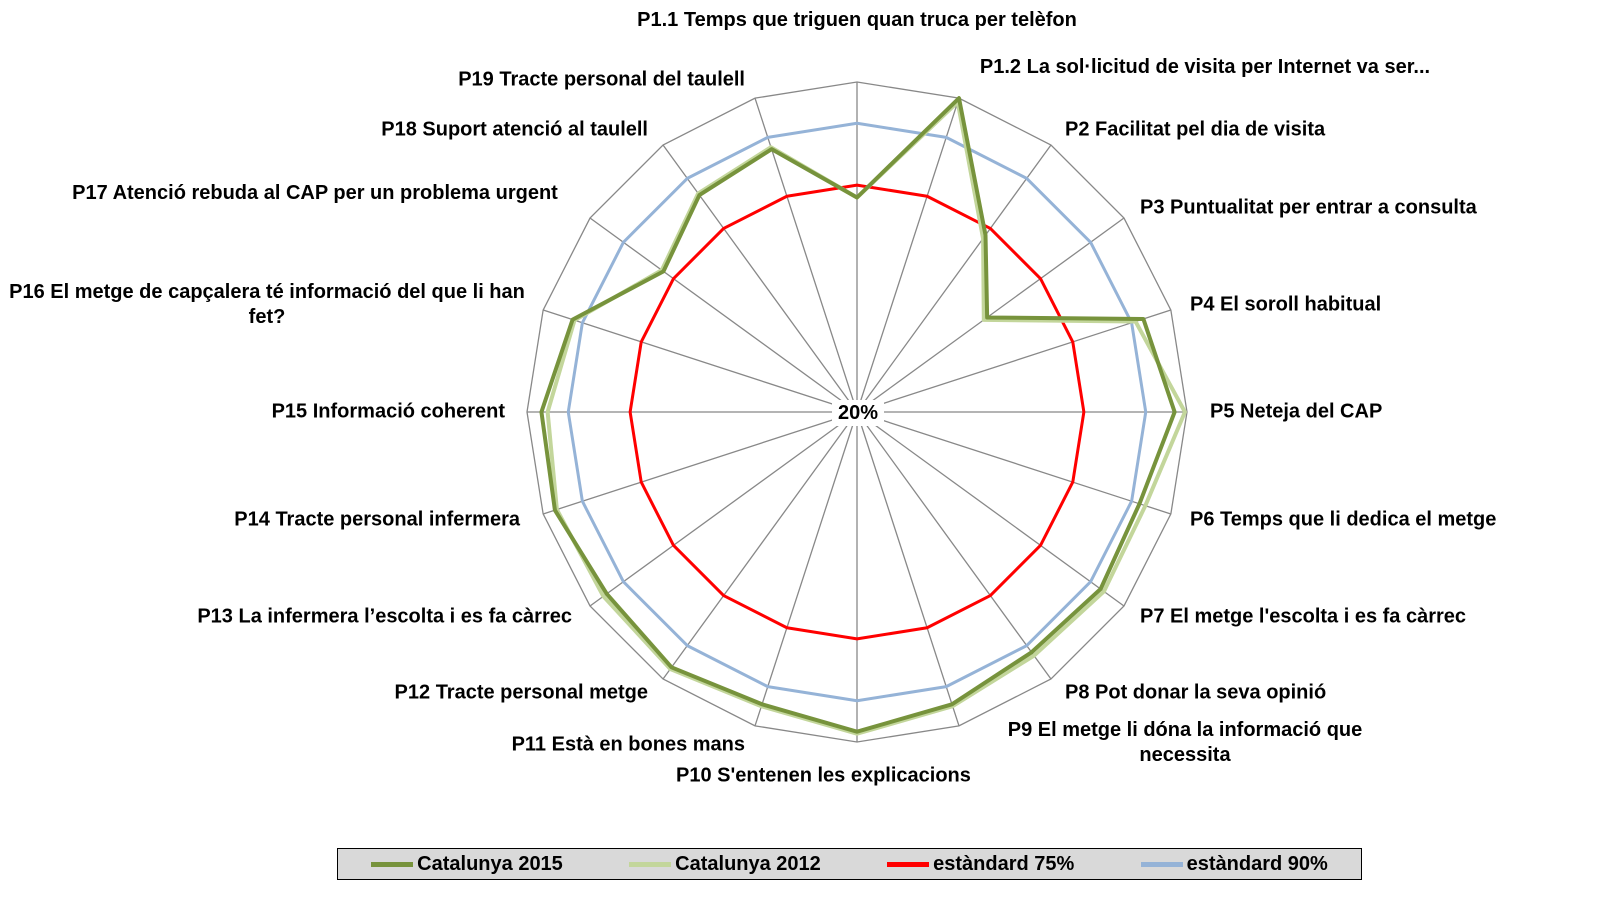 This screenshot has height=905, width=1616. I want to click on legend-item: Catalunya 2012, so click(725, 864).